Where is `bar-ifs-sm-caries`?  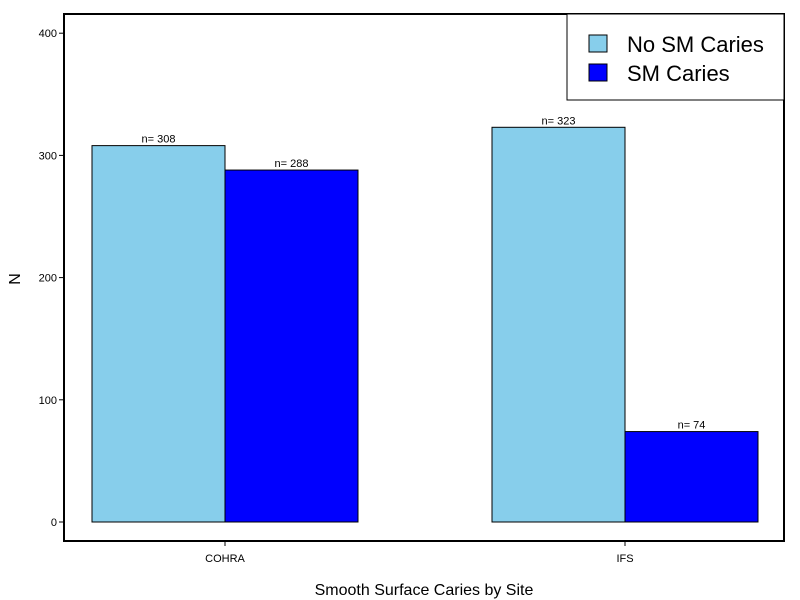 bar-ifs-sm-caries is located at coordinates (691, 477).